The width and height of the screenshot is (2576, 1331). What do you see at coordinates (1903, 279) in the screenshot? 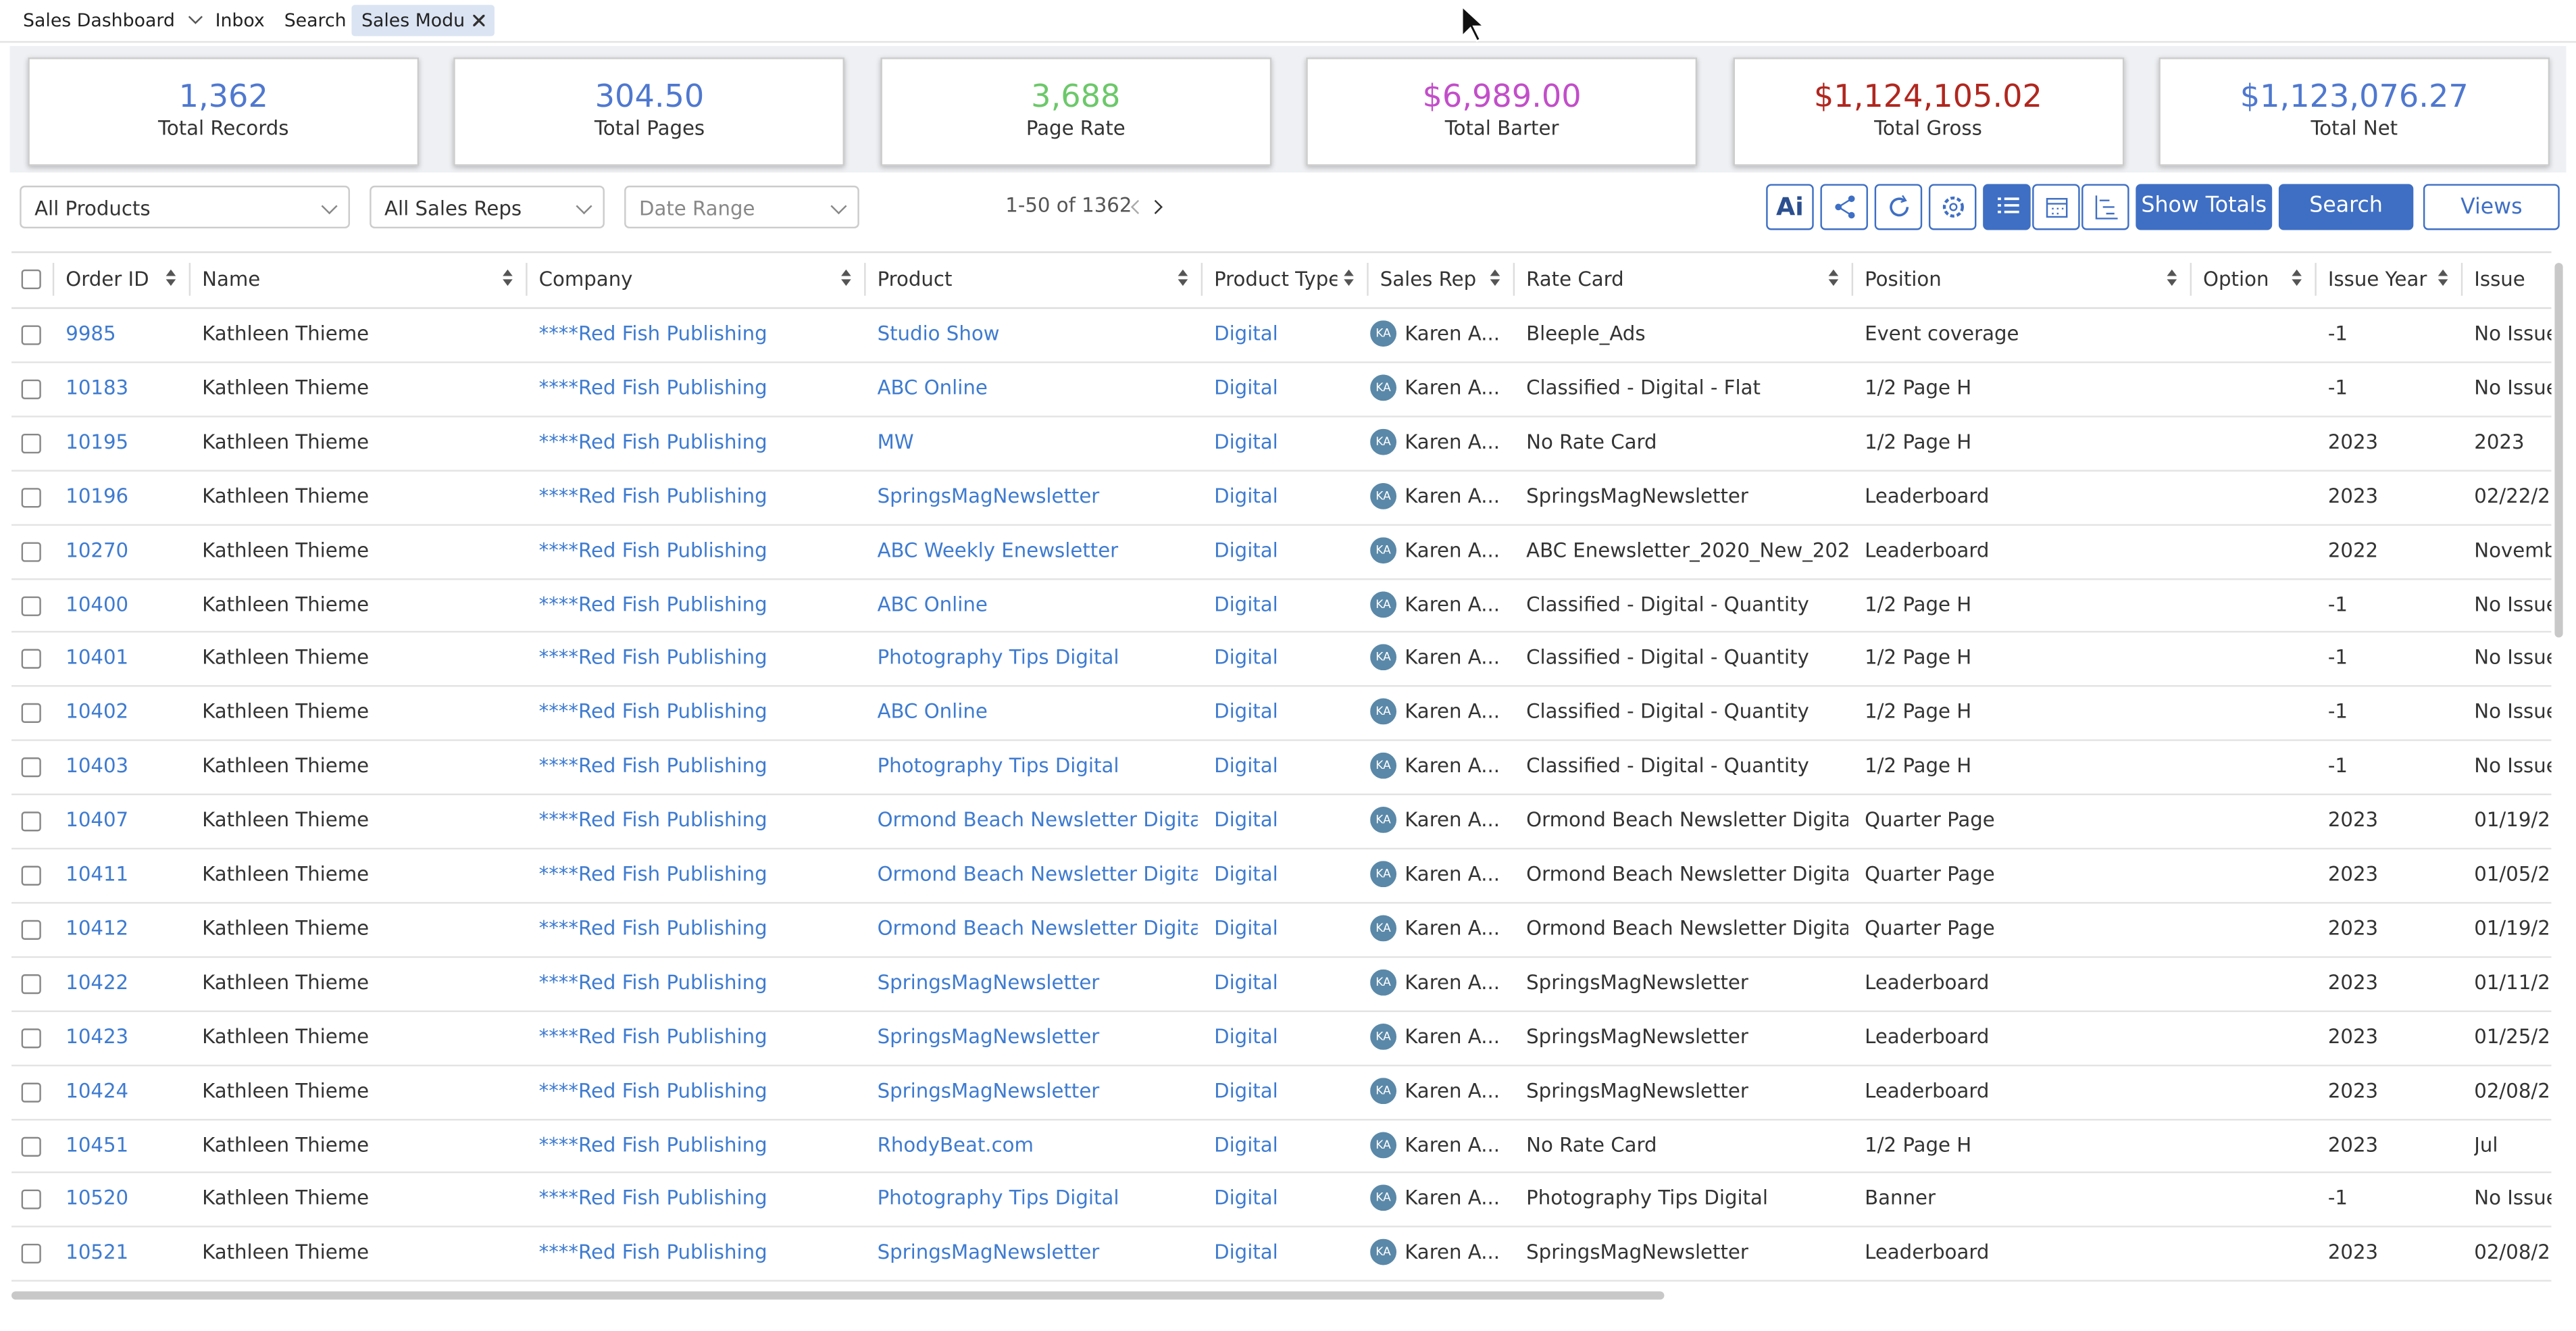
I see `column-header: Position` at bounding box center [1903, 279].